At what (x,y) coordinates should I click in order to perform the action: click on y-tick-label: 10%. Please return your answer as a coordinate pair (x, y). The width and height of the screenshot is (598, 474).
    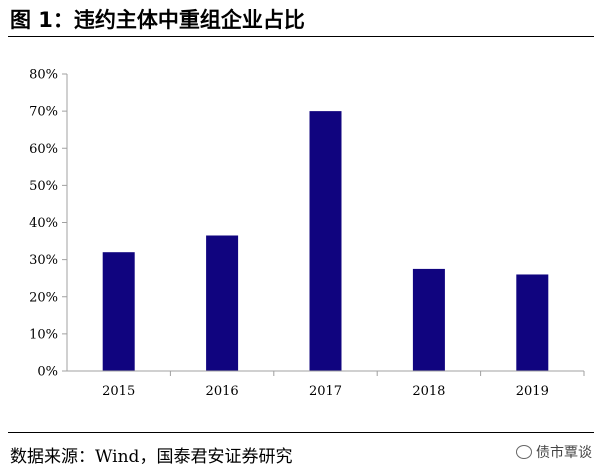
    Looking at the image, I should click on (43, 334).